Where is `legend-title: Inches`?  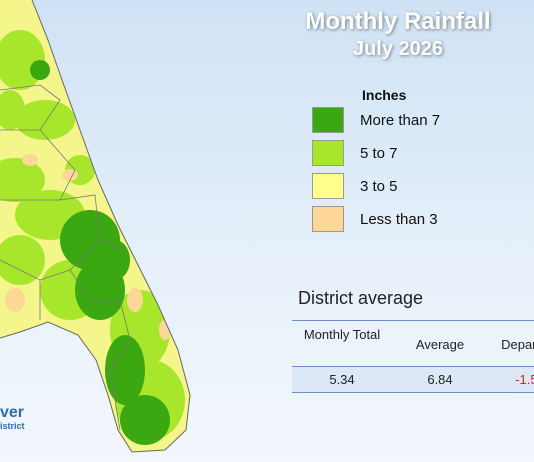 legend-title: Inches is located at coordinates (384, 95).